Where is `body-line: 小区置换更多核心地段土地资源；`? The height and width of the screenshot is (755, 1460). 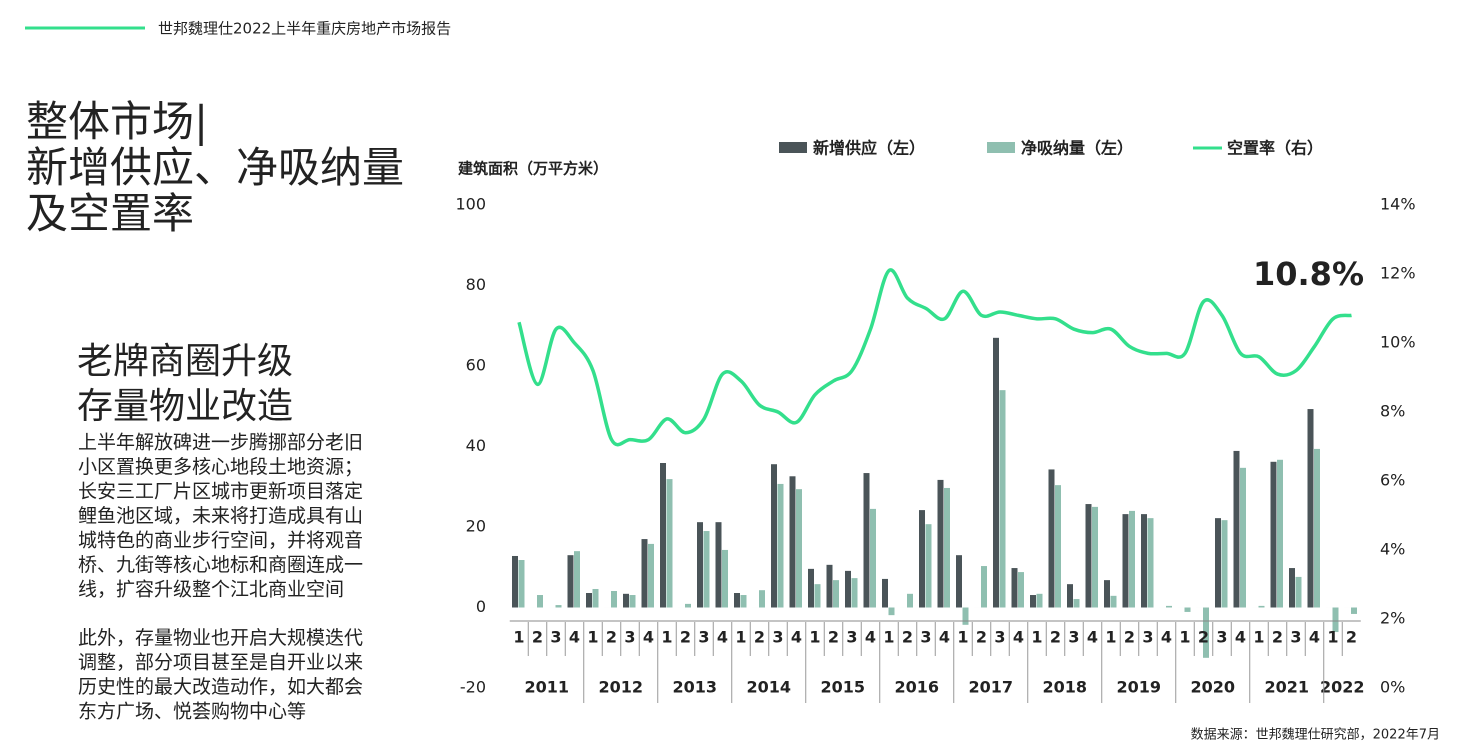 body-line: 小区置换更多核心地段土地资源； is located at coordinates (220, 467).